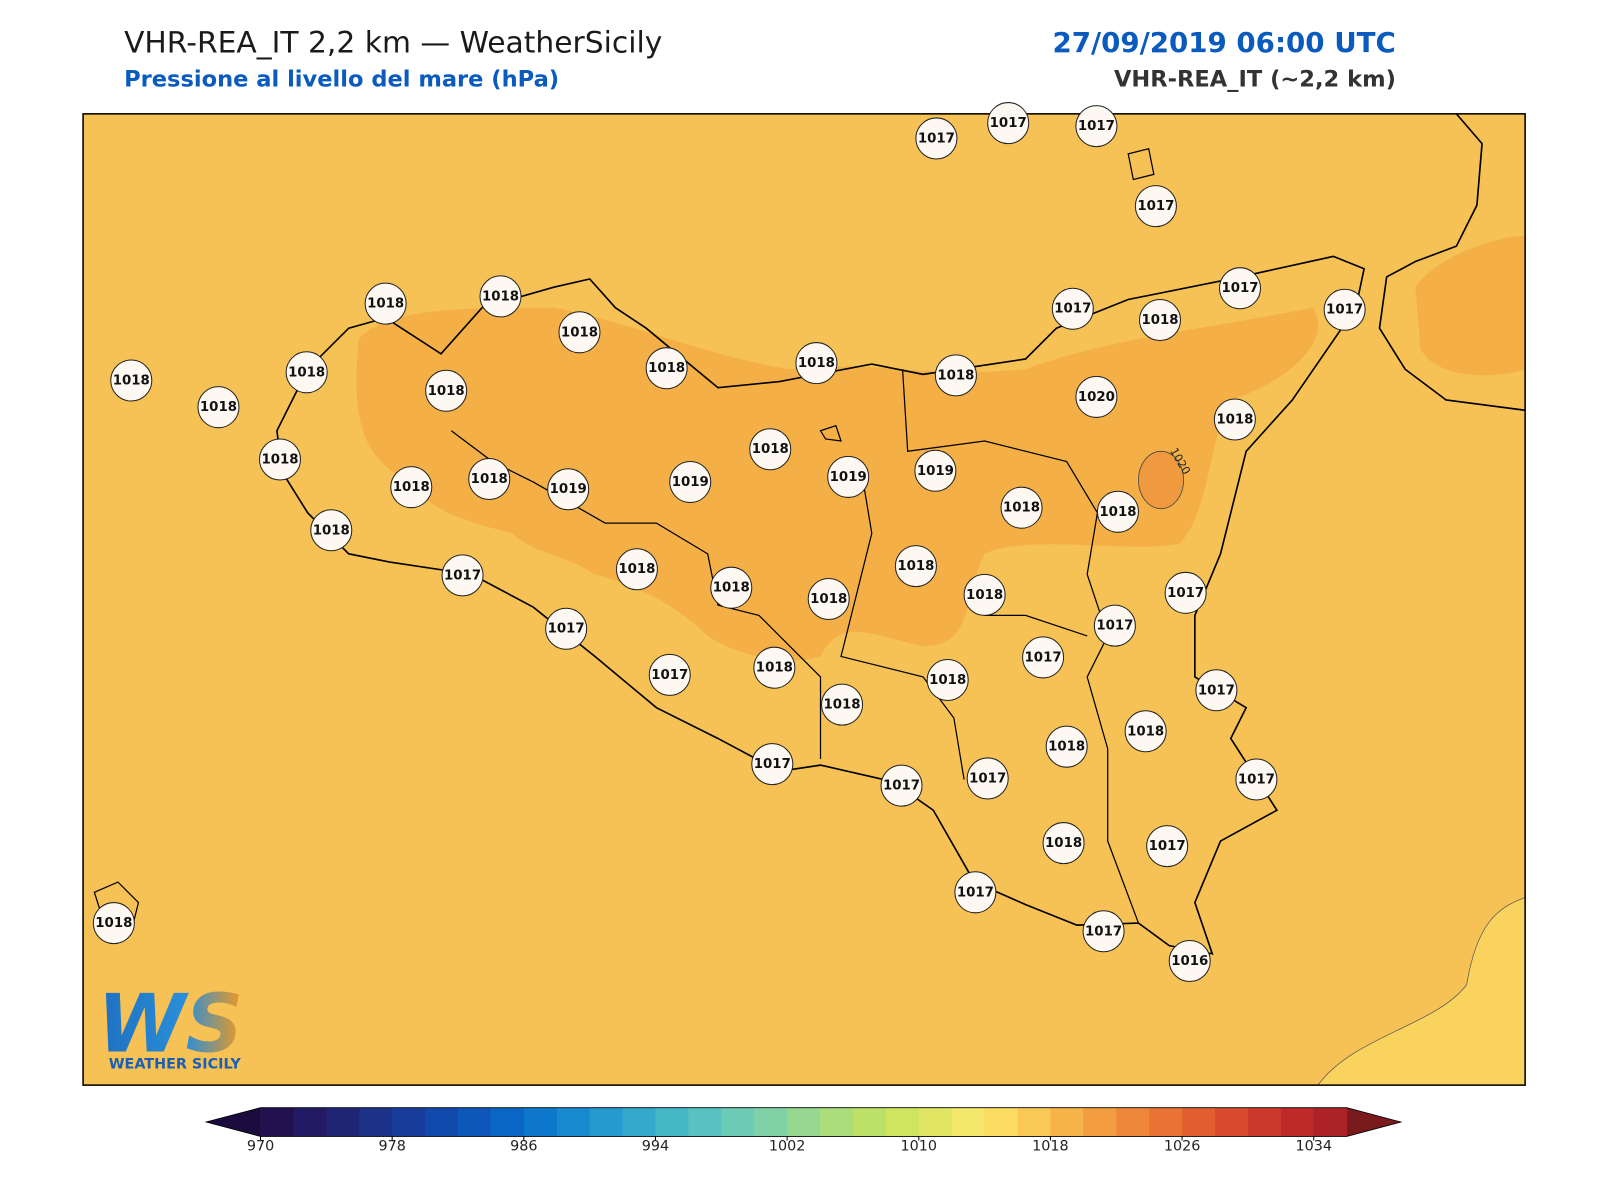  I want to click on model: VHR-REA_IT (~2,2 km), so click(1255, 79).